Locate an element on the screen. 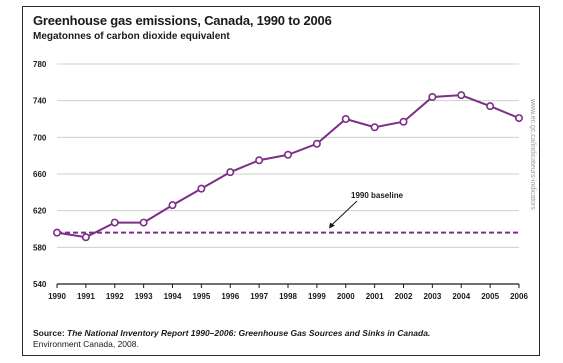 The image size is (563, 363). x-tick-label-1998: 1998 is located at coordinates (288, 296).